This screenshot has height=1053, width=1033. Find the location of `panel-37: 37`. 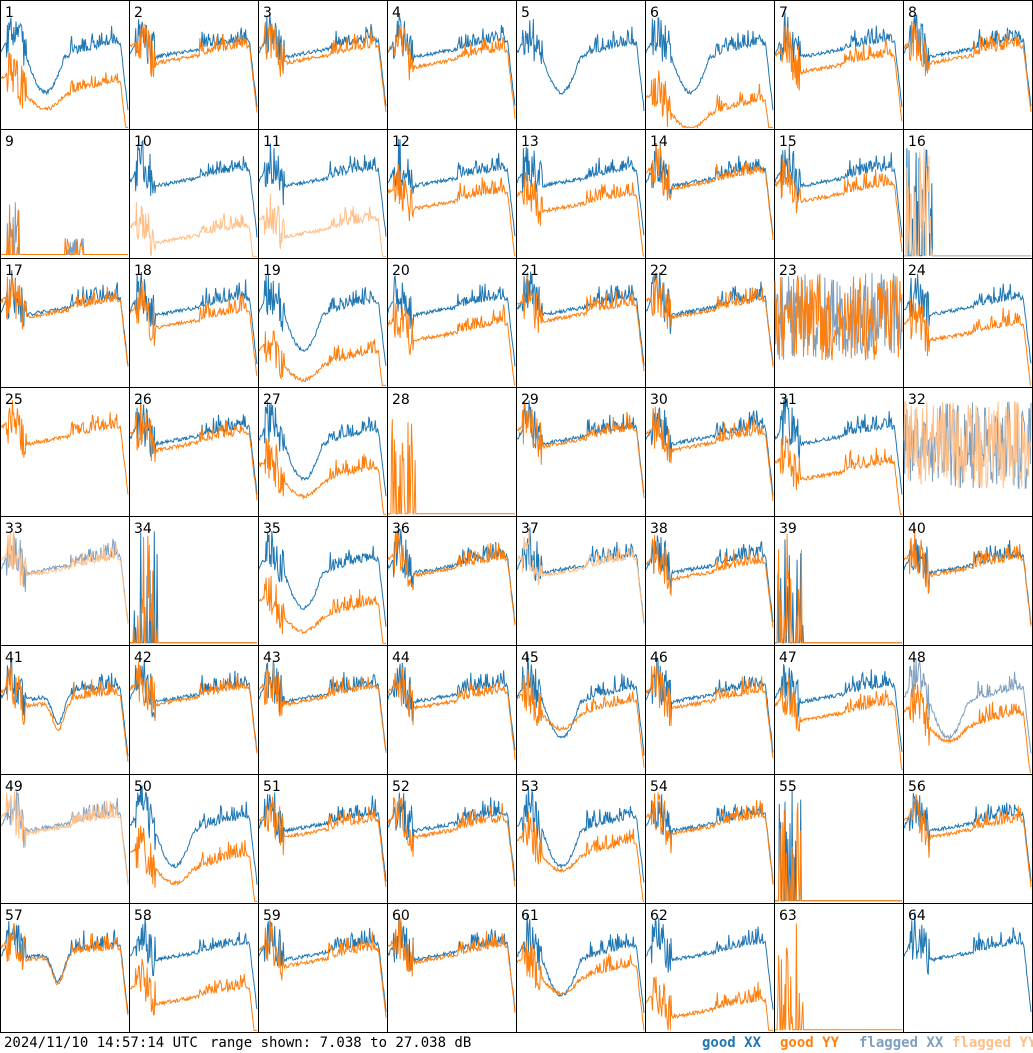

panel-37: 37 is located at coordinates (581, 581).